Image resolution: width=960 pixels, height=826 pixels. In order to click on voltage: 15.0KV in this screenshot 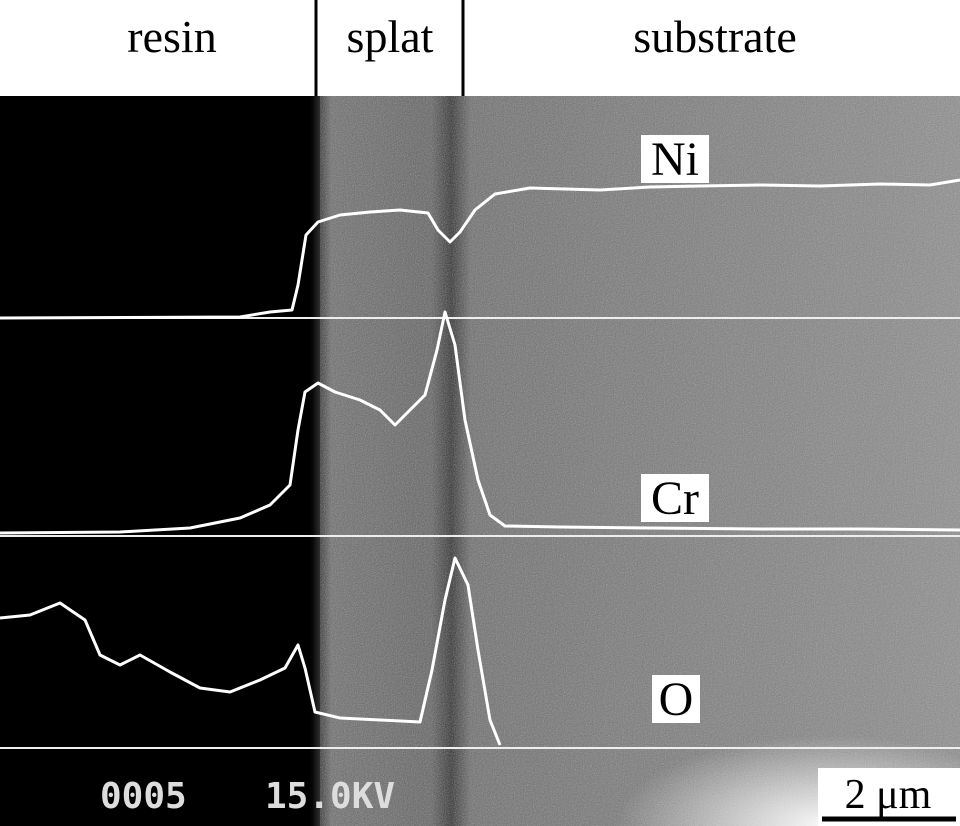, I will do `click(330, 796)`.